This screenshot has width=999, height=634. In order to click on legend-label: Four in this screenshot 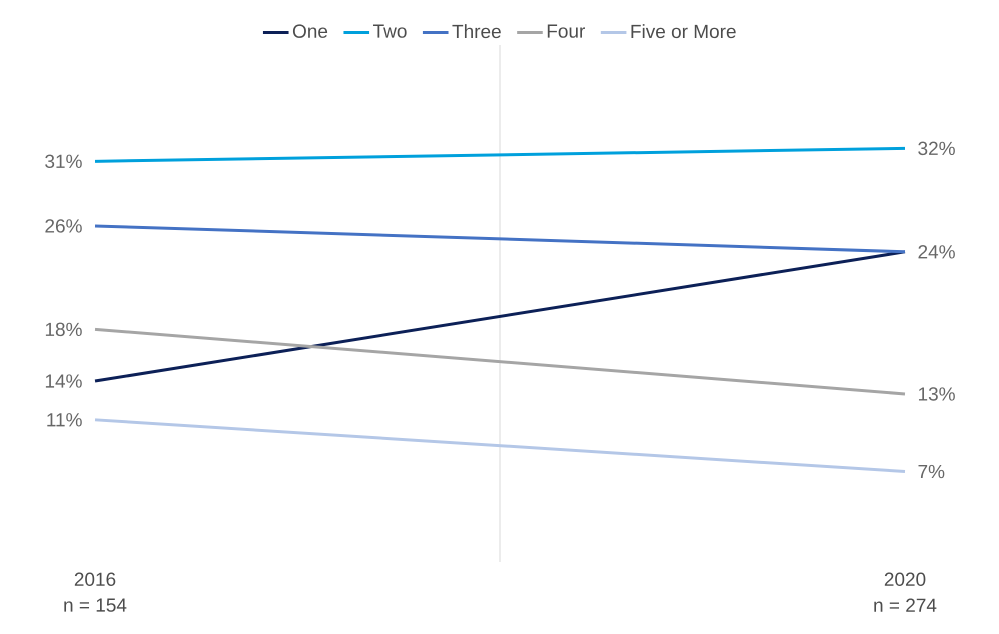, I will do `click(566, 31)`.